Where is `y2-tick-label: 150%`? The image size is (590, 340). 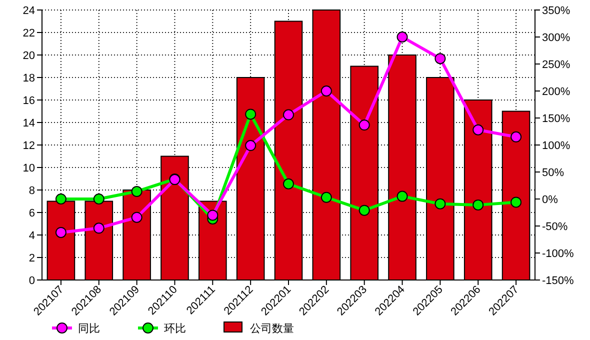
y2-tick-label: 150% is located at coordinates (556, 119).